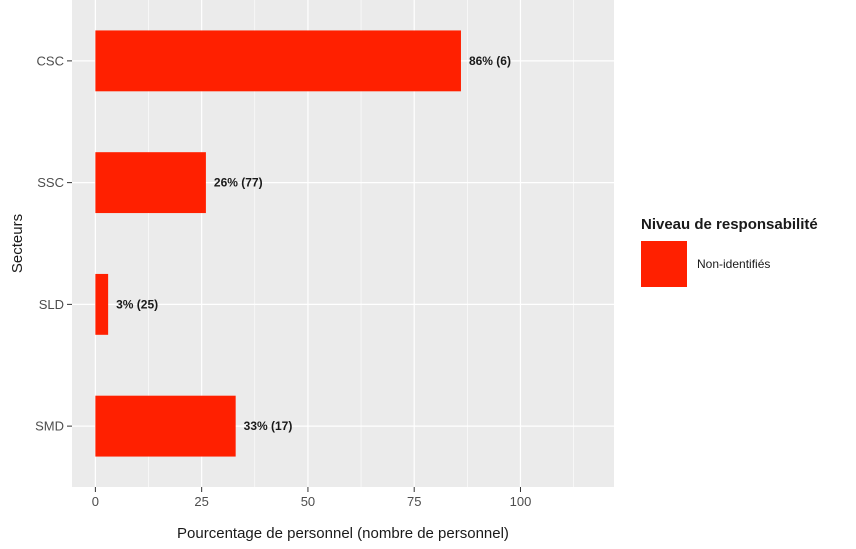  Describe the element at coordinates (521, 501) in the screenshot. I see `x-tick-label: 100` at that location.